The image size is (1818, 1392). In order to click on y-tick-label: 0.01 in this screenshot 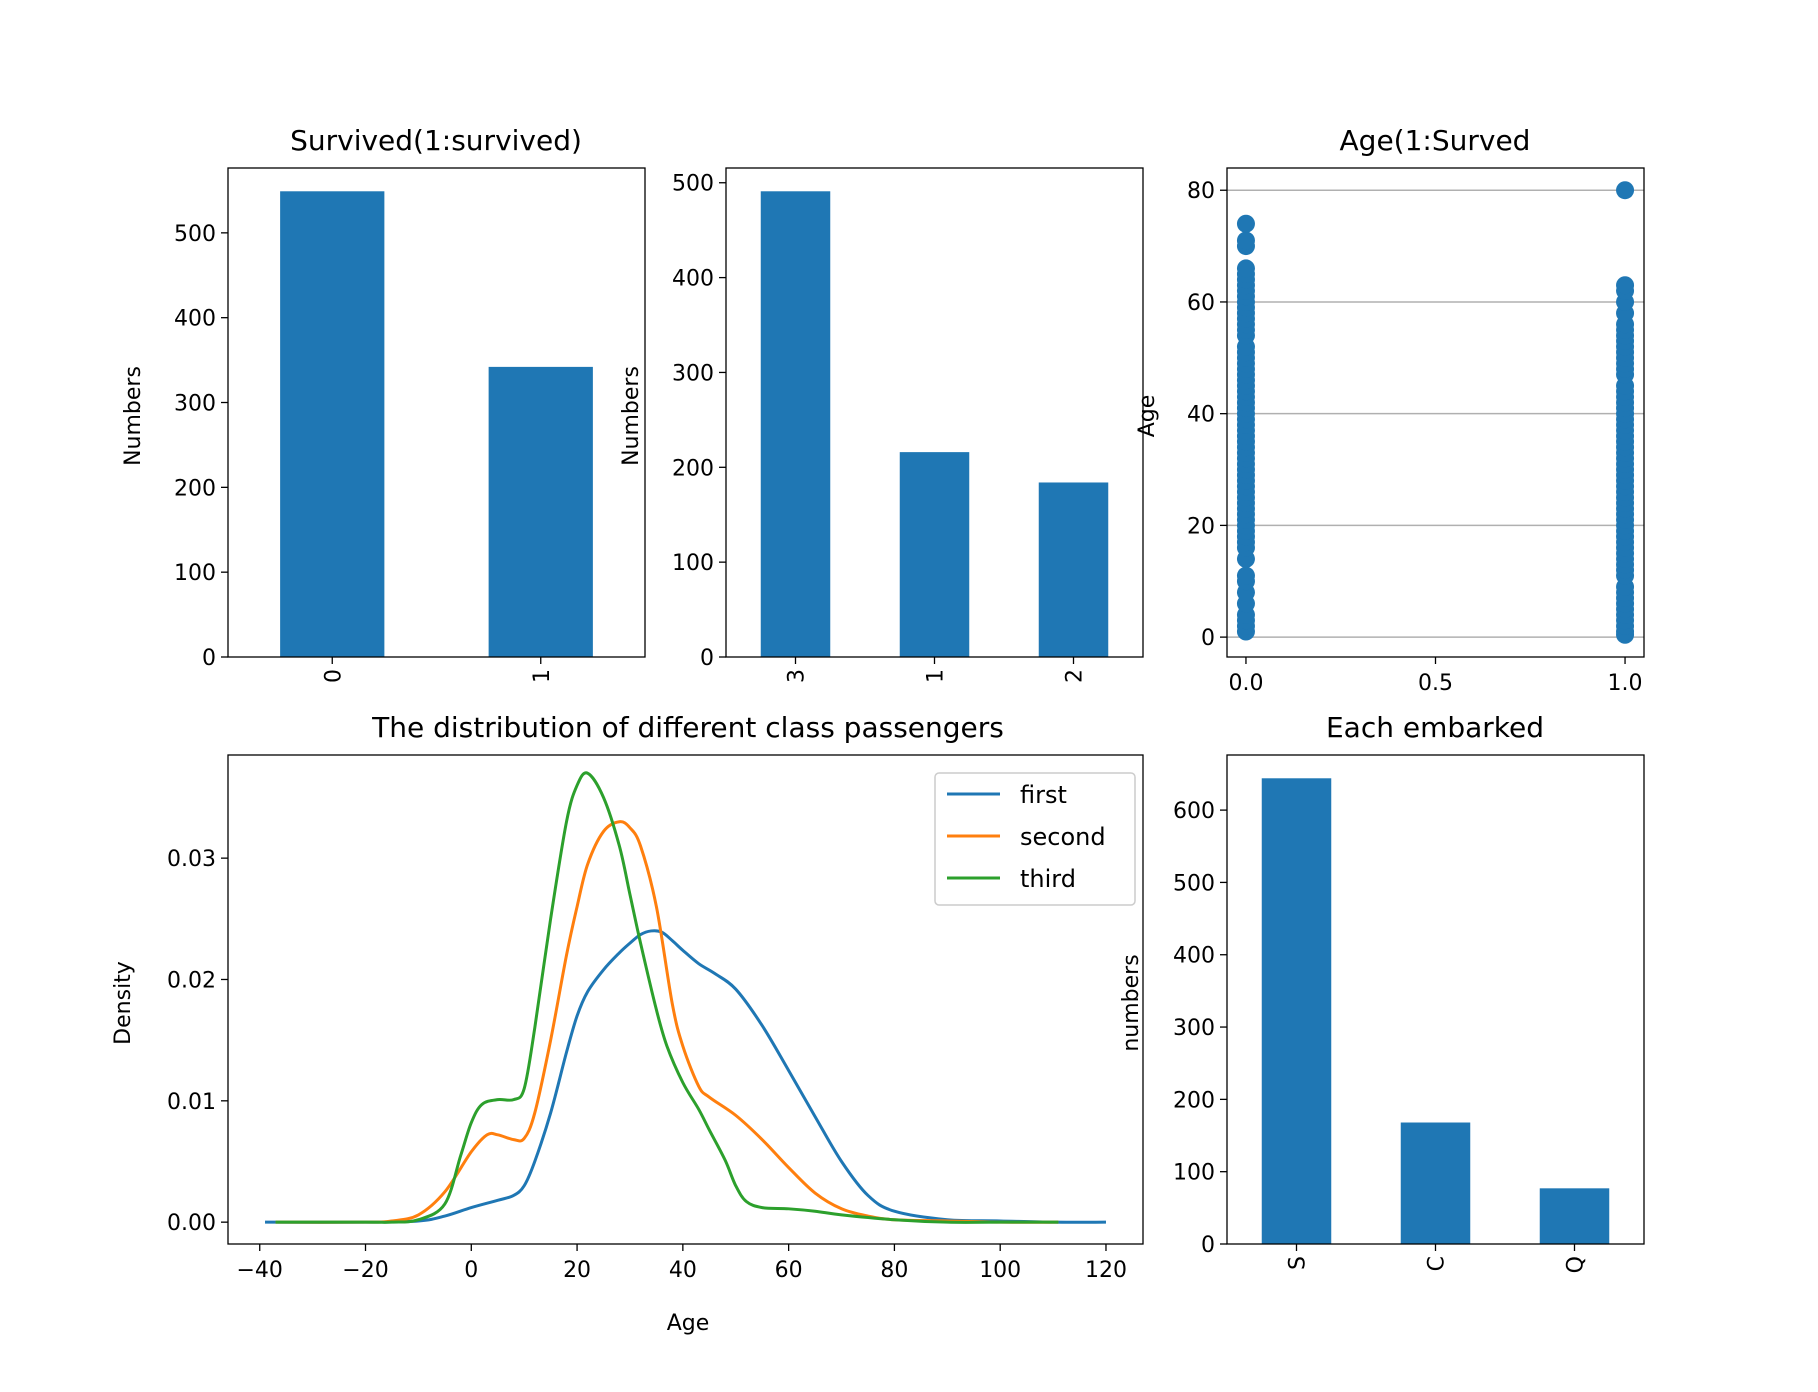, I will do `click(191, 1102)`.